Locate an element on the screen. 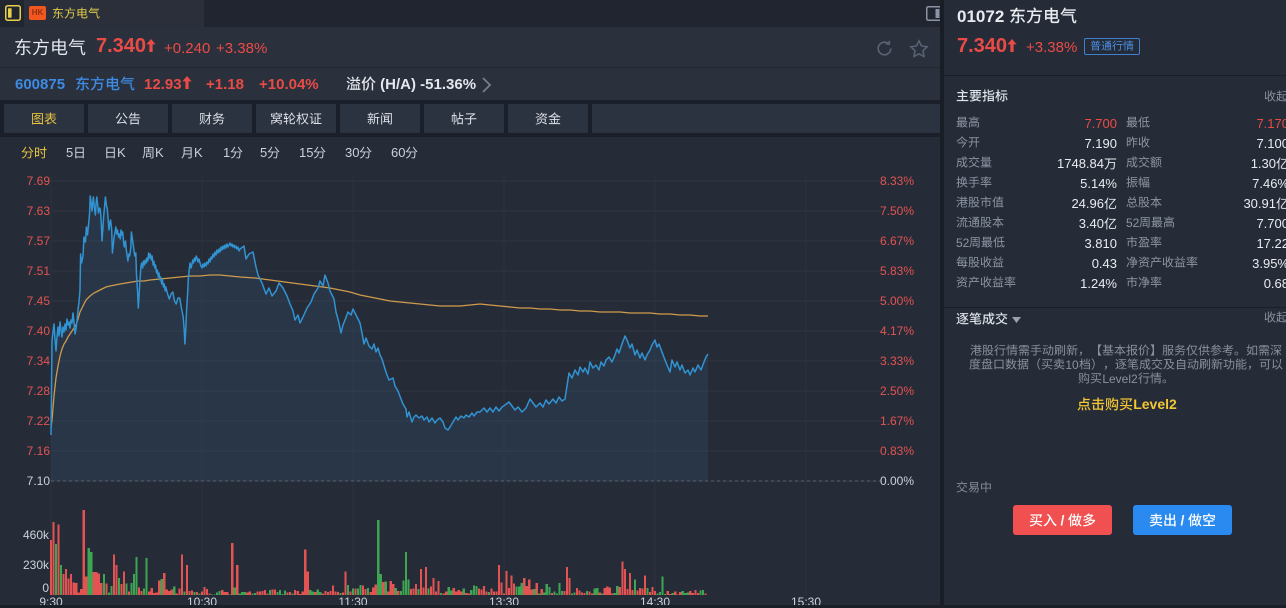 The height and width of the screenshot is (608, 1286). svg-text: 1.67% is located at coordinates (897, 421).